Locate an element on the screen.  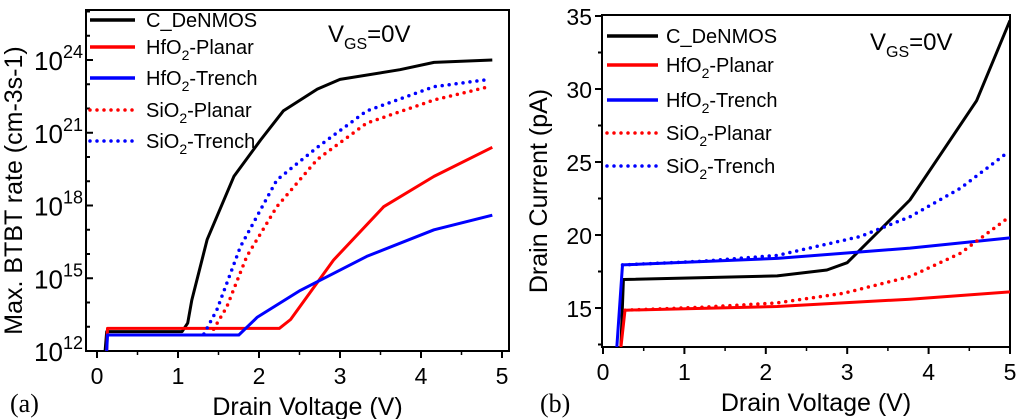
y-tick-exponent: 24 is located at coordinates (73, 52).